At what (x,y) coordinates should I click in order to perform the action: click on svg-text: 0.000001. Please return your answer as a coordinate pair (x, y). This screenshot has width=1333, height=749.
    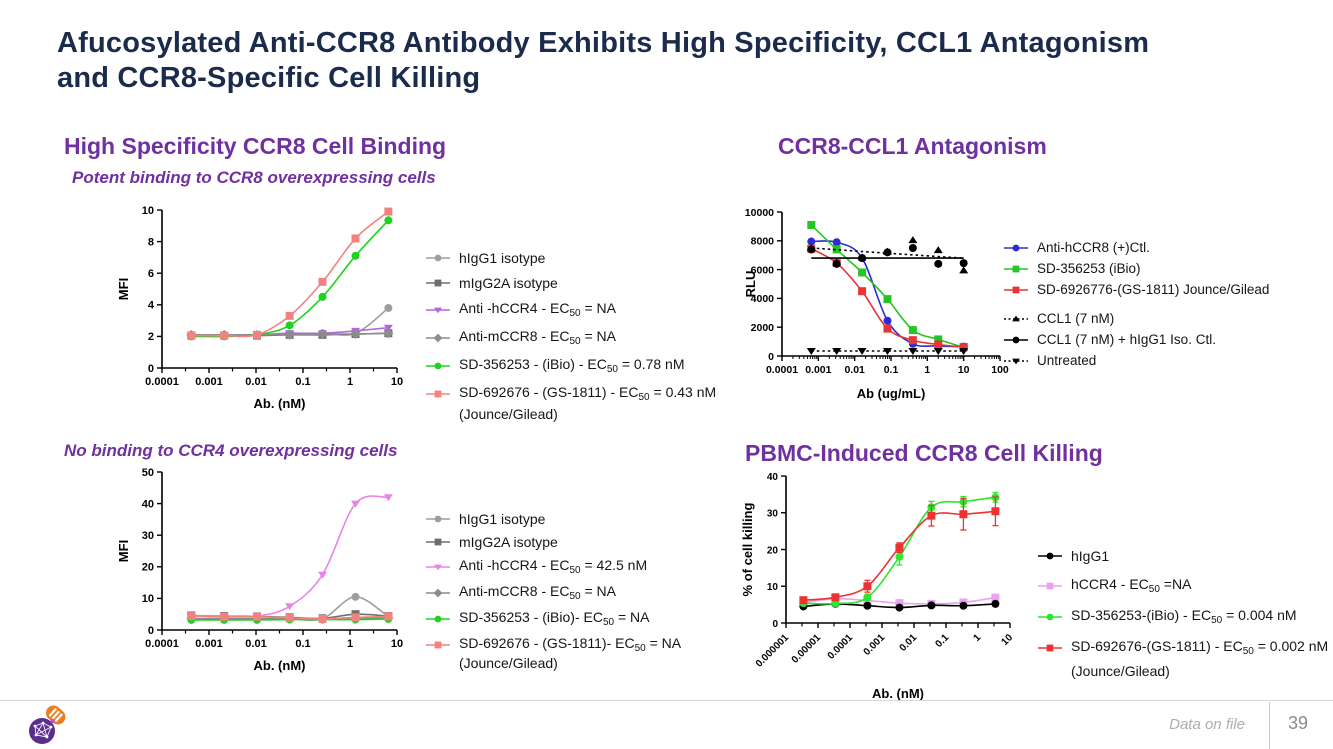
    Looking at the image, I should click on (773, 651).